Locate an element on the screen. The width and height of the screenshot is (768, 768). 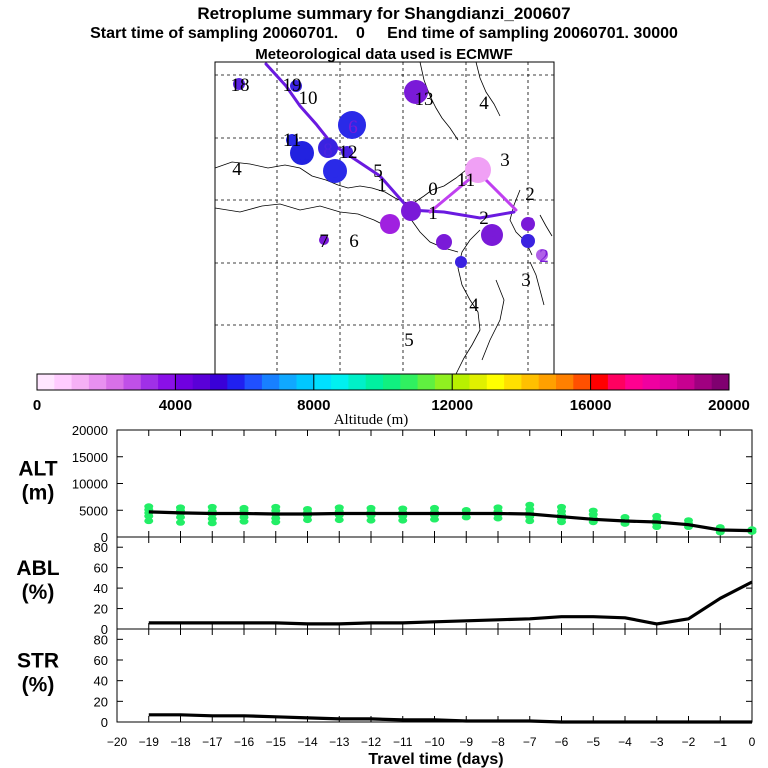
x-tick-label: 0 is located at coordinates (752, 742).